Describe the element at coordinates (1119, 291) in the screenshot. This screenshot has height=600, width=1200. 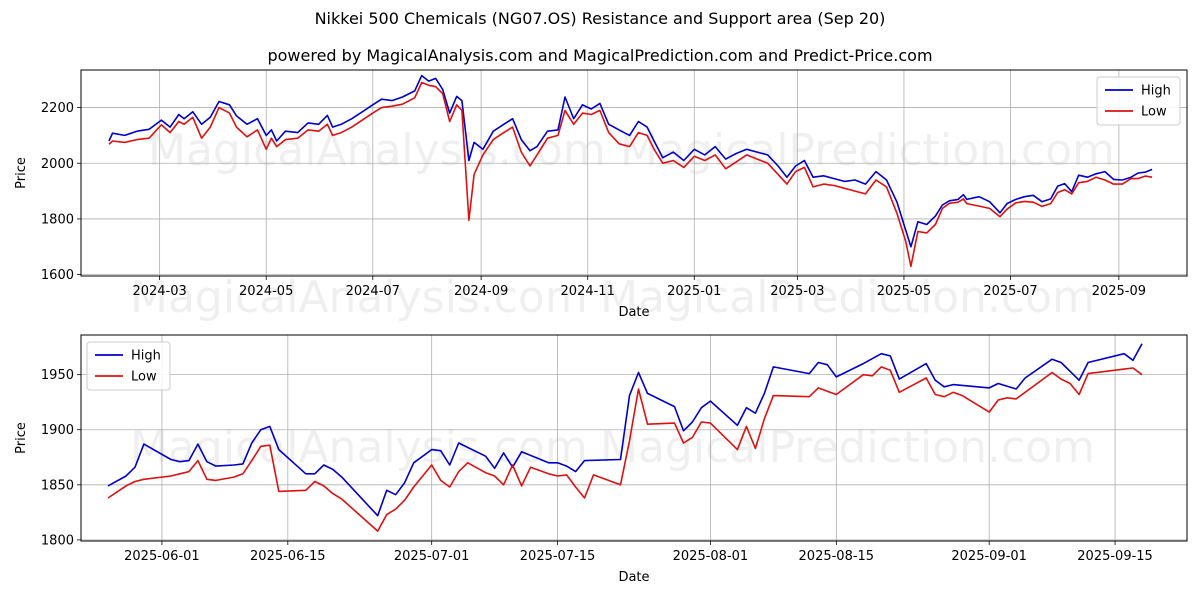
I see `x-tick-label: 2025-09` at that location.